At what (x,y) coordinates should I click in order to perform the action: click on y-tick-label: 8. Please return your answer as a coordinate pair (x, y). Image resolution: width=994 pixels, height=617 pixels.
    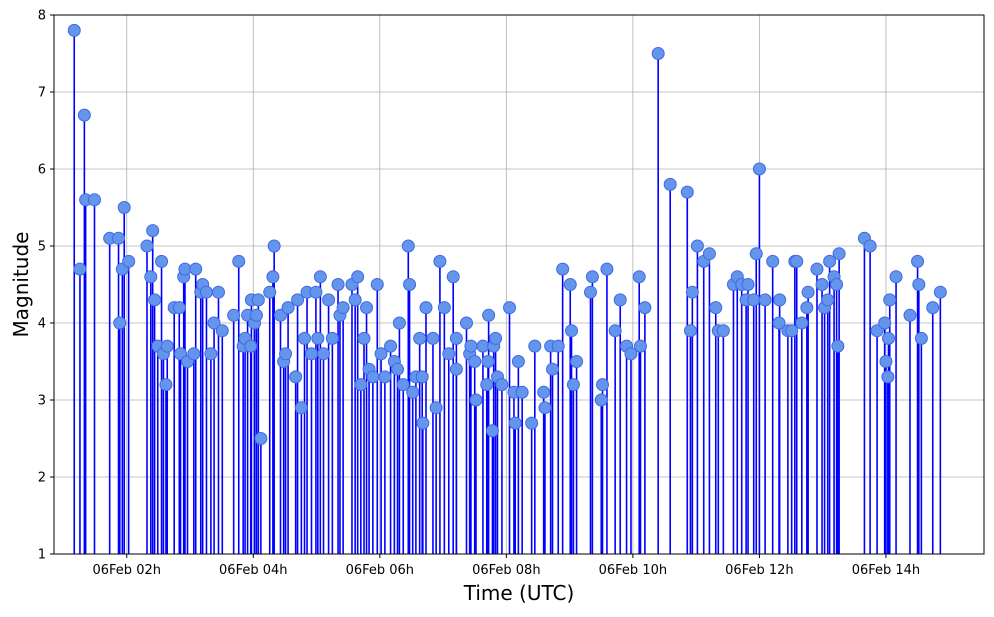
    Looking at the image, I should click on (42, 16).